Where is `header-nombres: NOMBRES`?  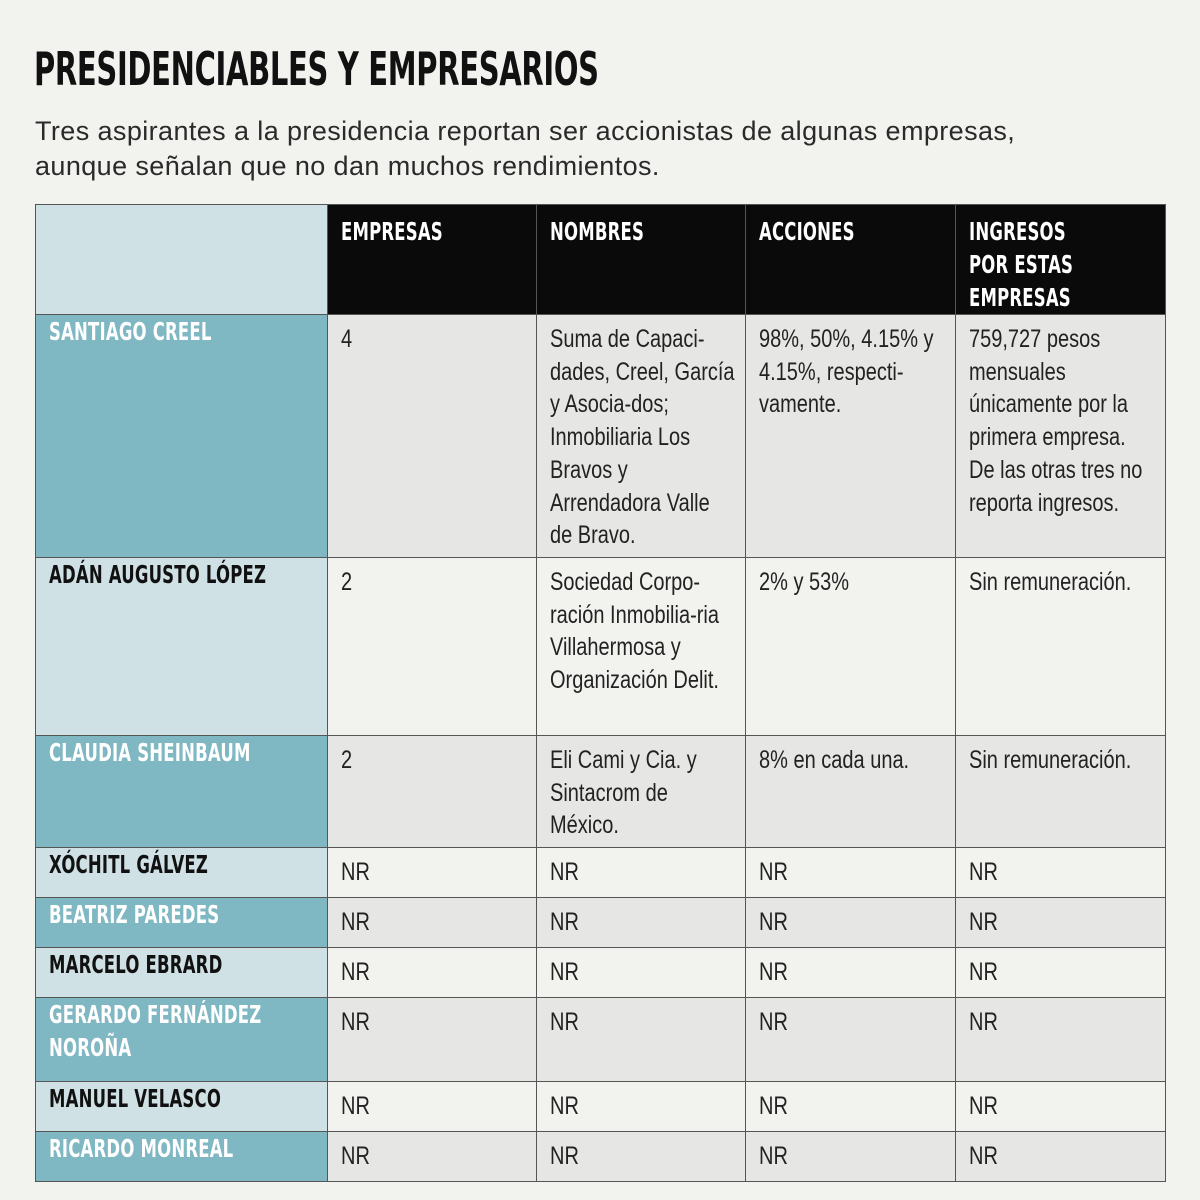
header-nombres: NOMBRES is located at coordinates (641, 259).